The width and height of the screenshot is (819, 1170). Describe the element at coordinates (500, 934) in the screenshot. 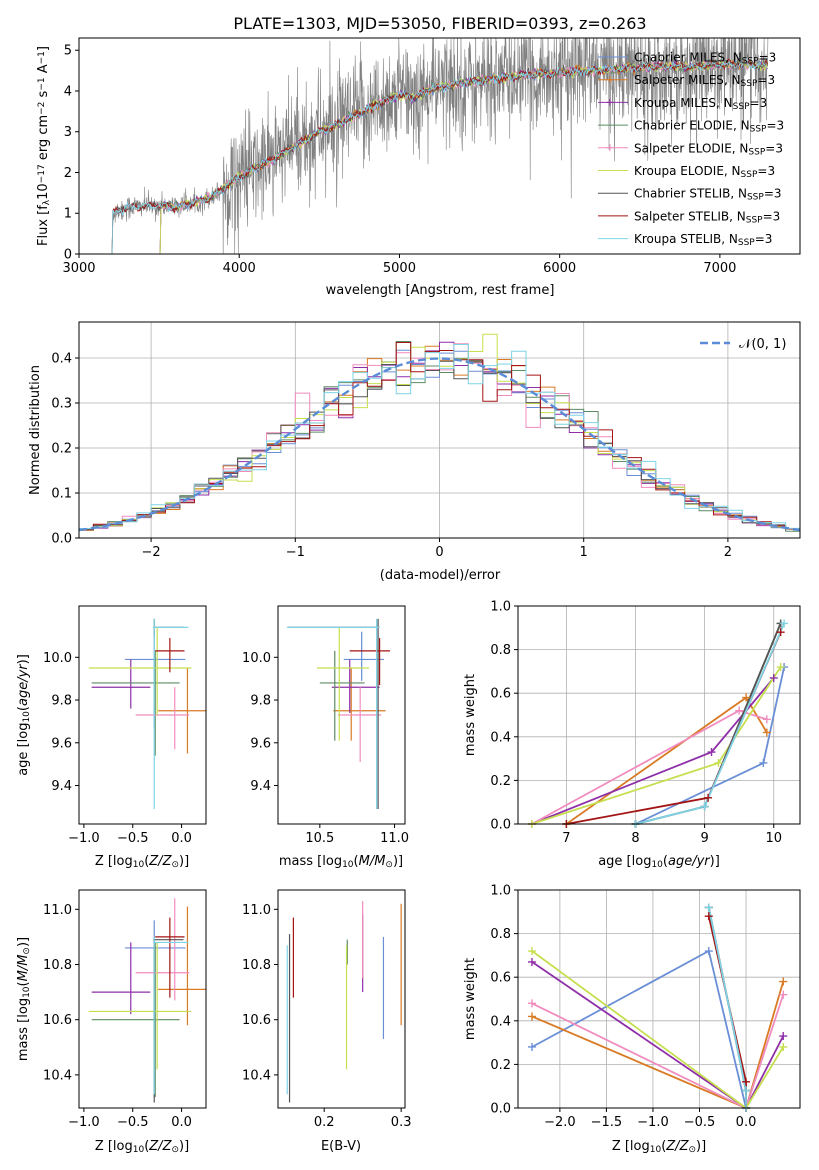

I see `y-tick-label: 0.8` at that location.